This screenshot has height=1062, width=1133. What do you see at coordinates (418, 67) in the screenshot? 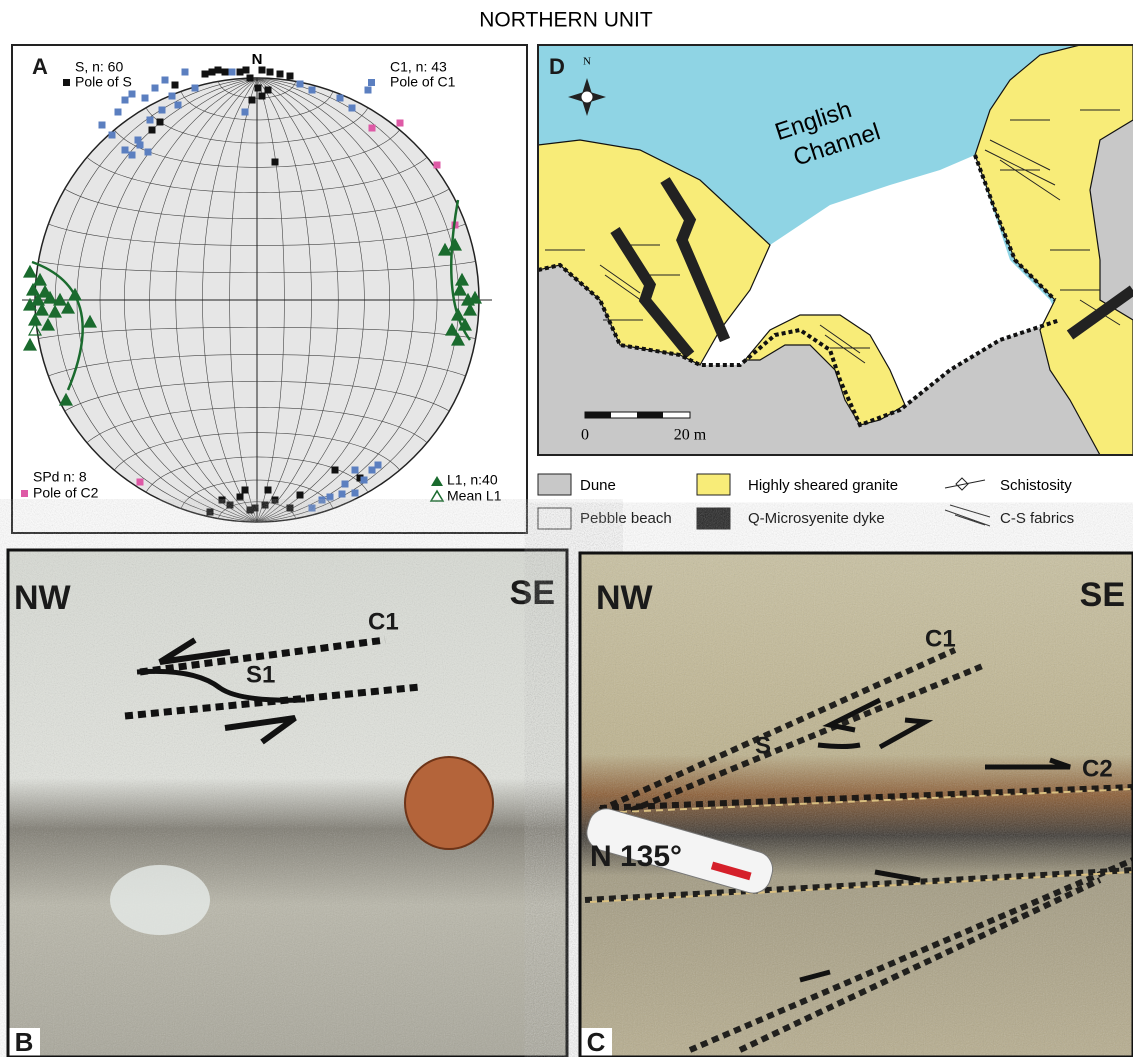
I see `legend-heading: C1, n: 43` at bounding box center [418, 67].